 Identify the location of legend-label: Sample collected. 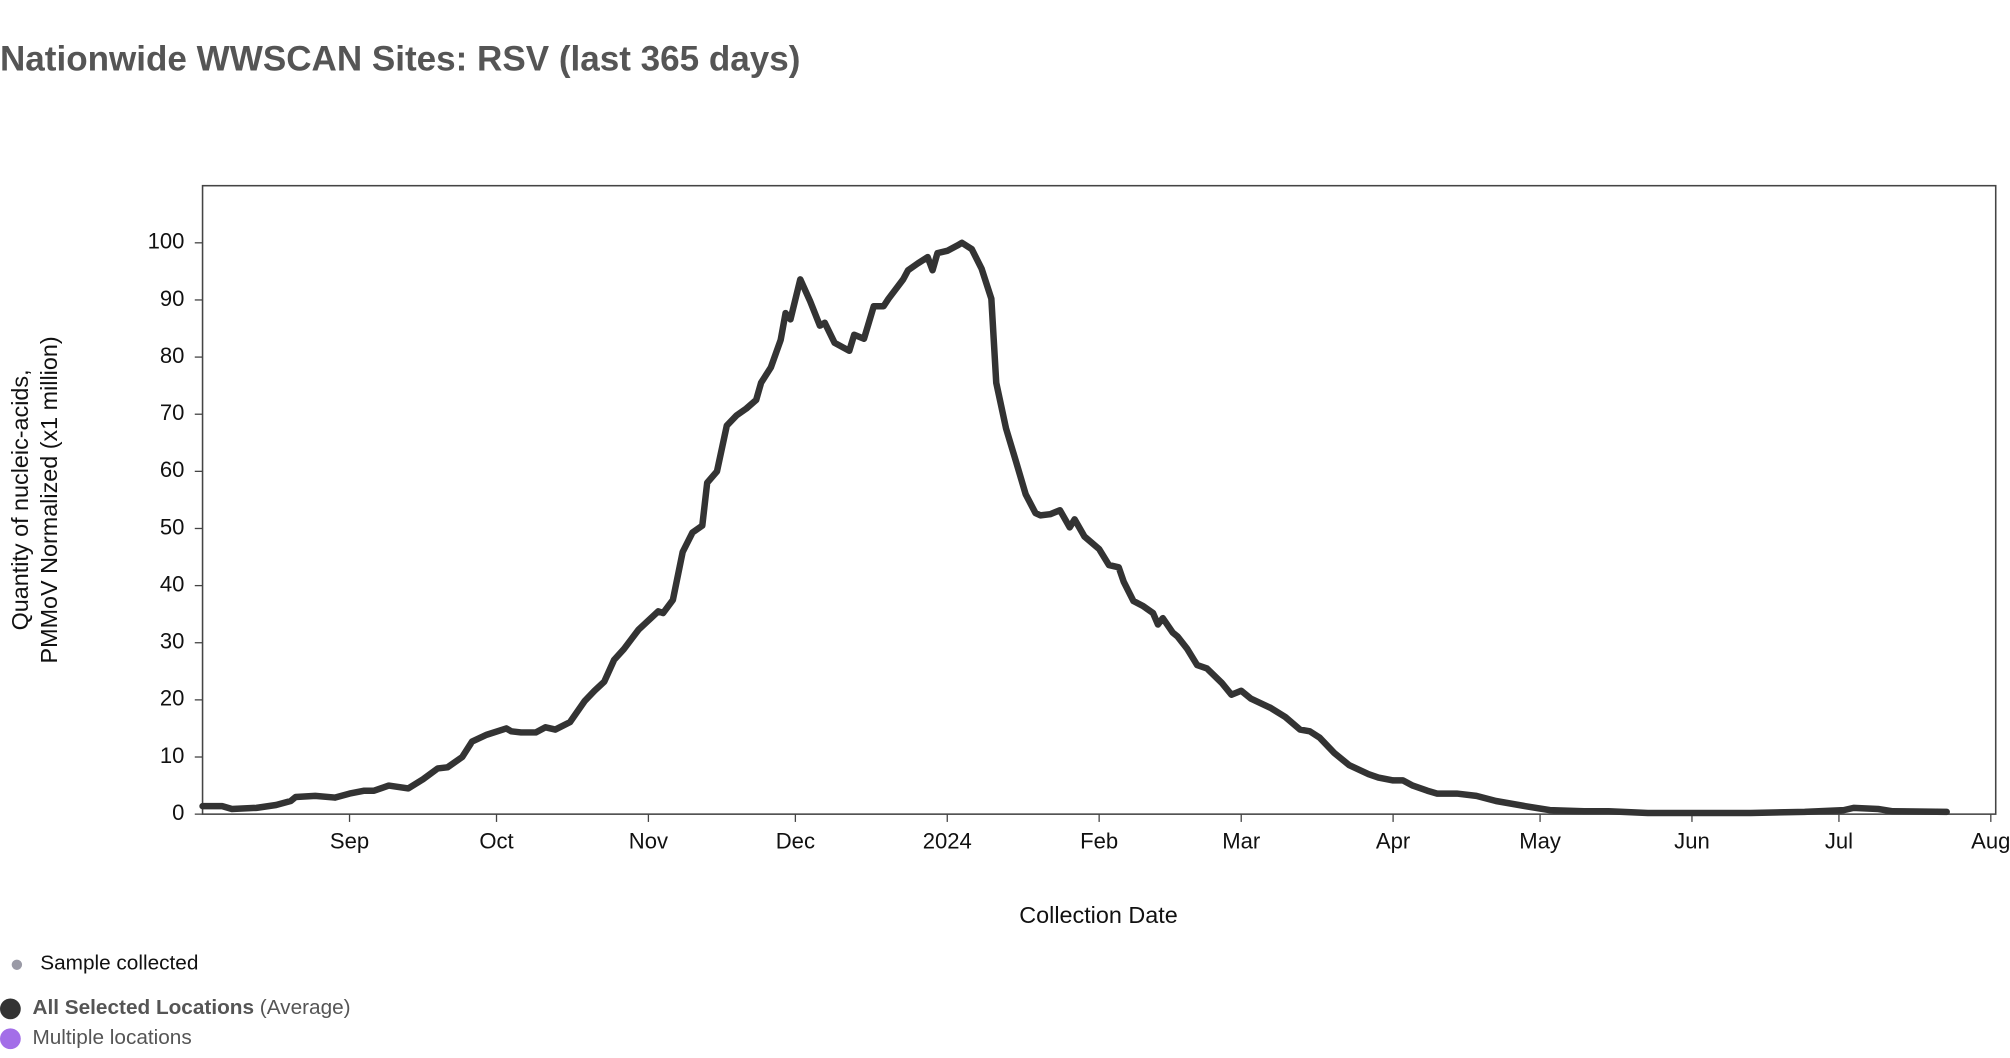
(119, 963).